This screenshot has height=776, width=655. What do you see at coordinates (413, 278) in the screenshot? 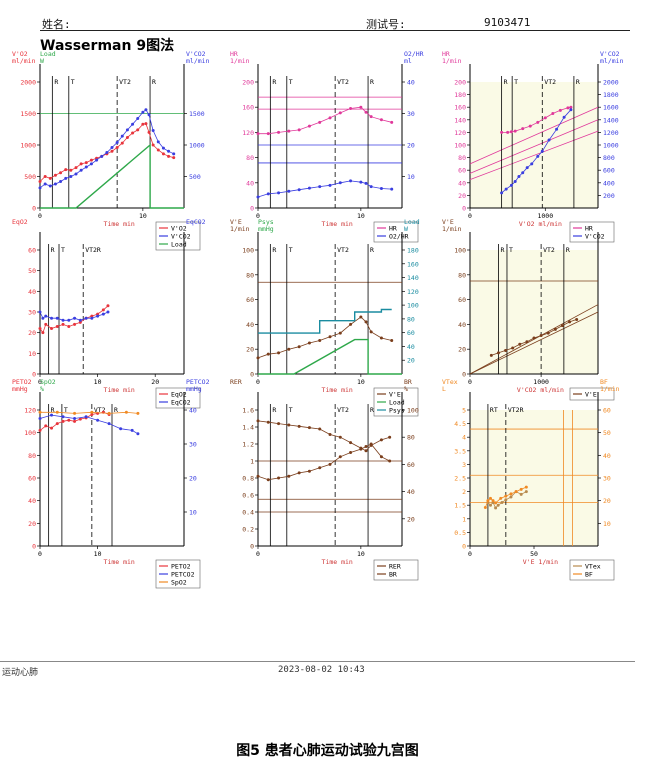
I see `right-tick-label: 140` at bounding box center [413, 278].